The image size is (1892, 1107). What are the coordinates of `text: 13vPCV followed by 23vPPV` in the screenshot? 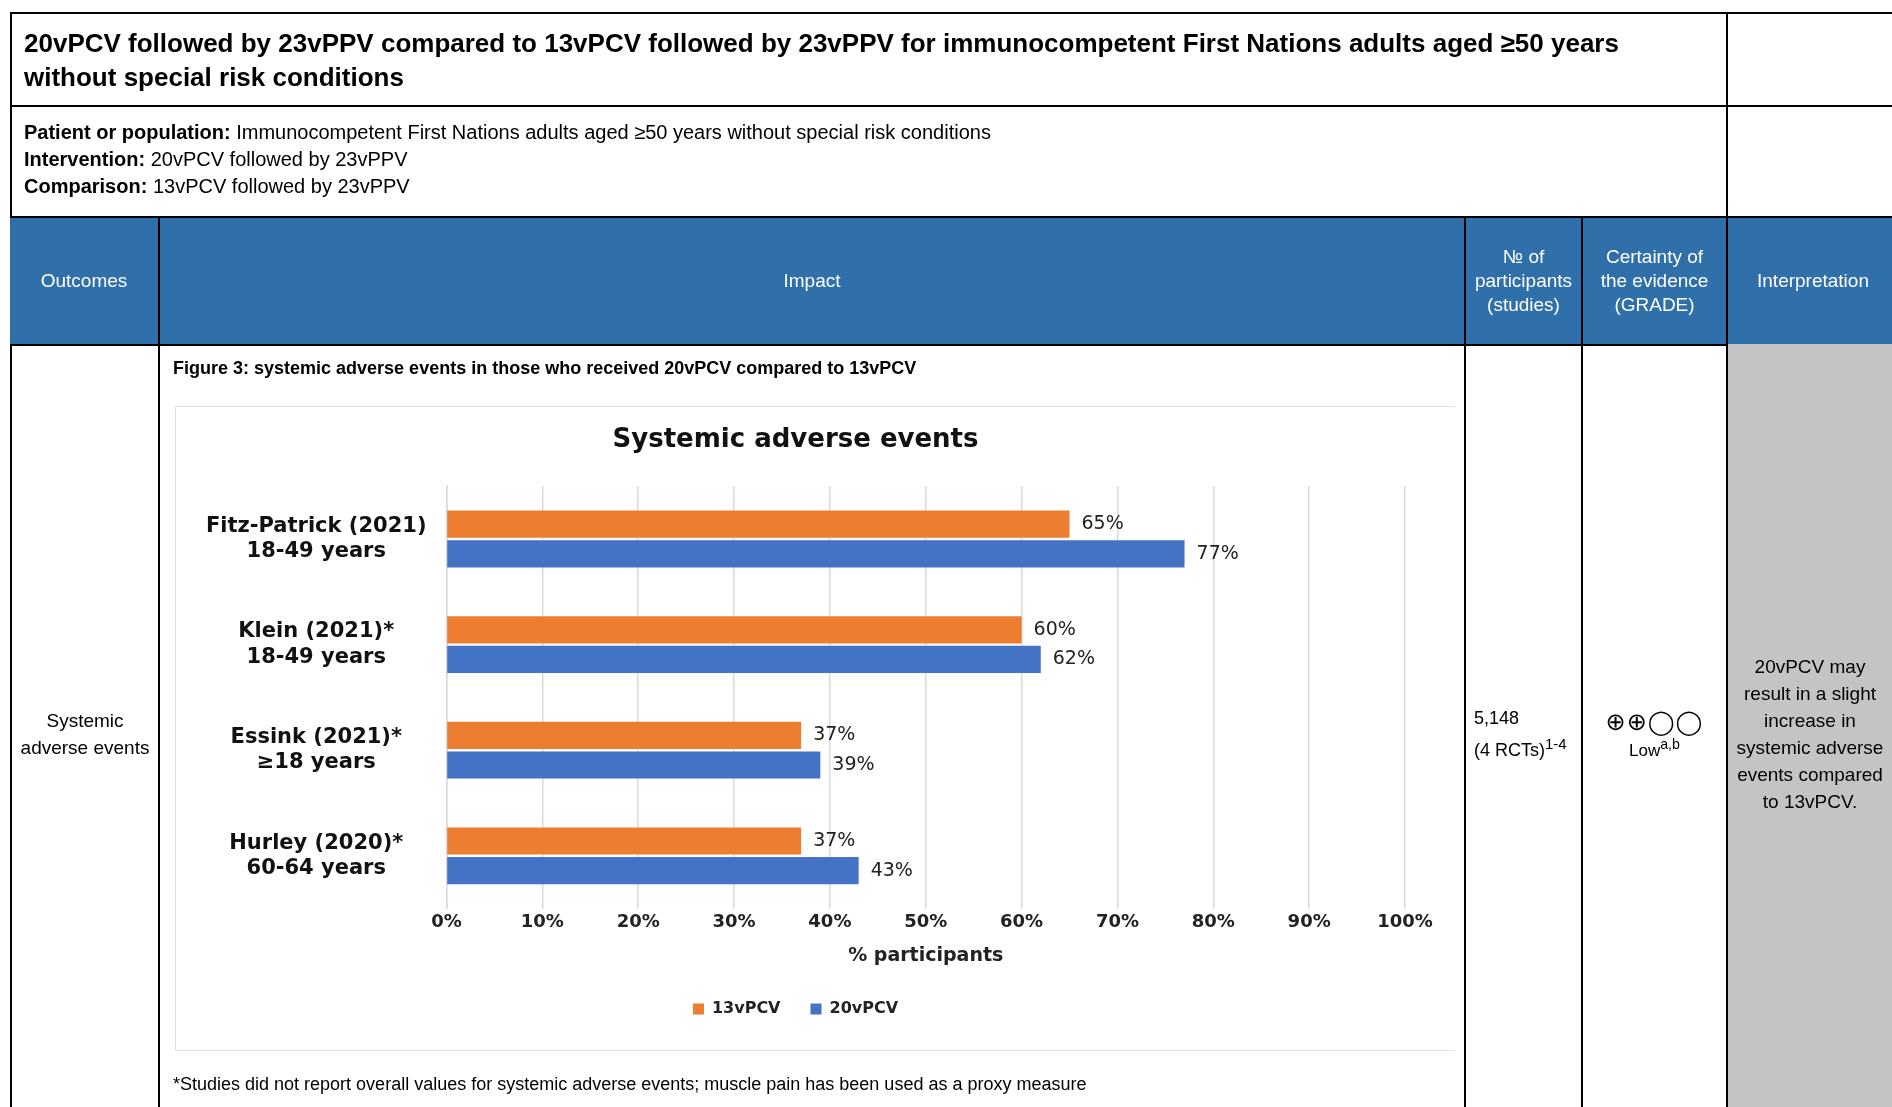 It's located at (281, 186).